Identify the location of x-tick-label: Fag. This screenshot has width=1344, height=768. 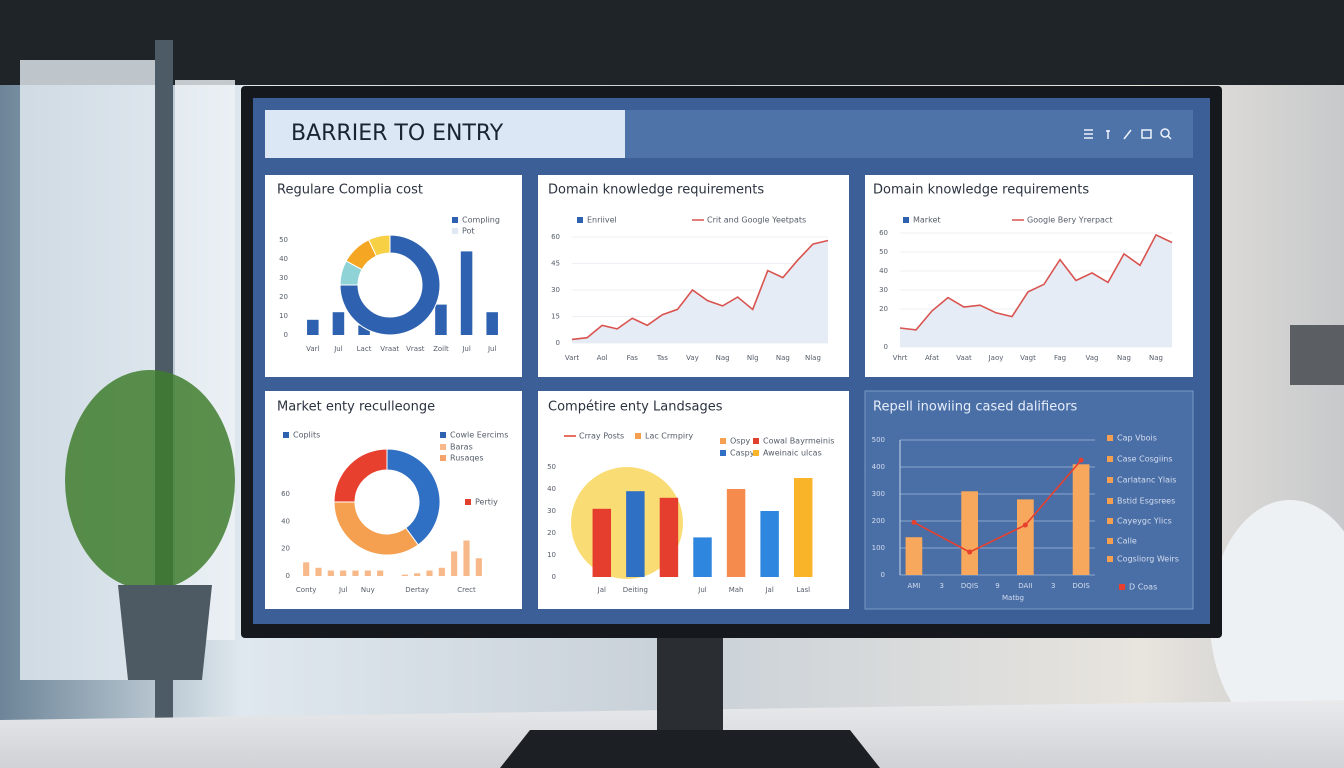
(1060, 358).